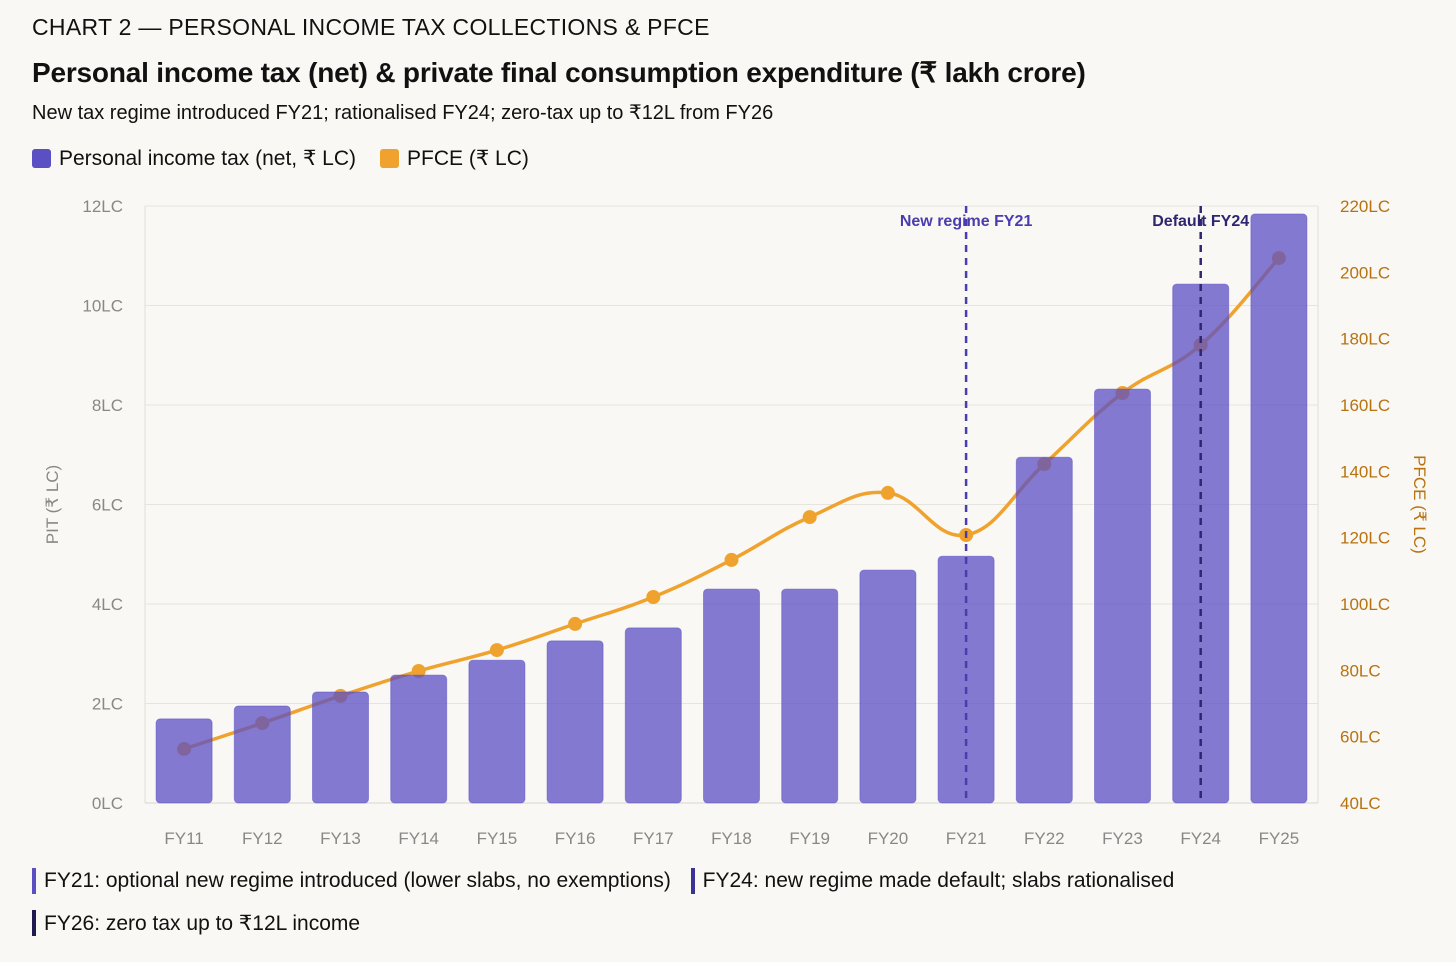  What do you see at coordinates (1419, 504) in the screenshot?
I see `y2-axis-title: PFCE (₹ LC)` at bounding box center [1419, 504].